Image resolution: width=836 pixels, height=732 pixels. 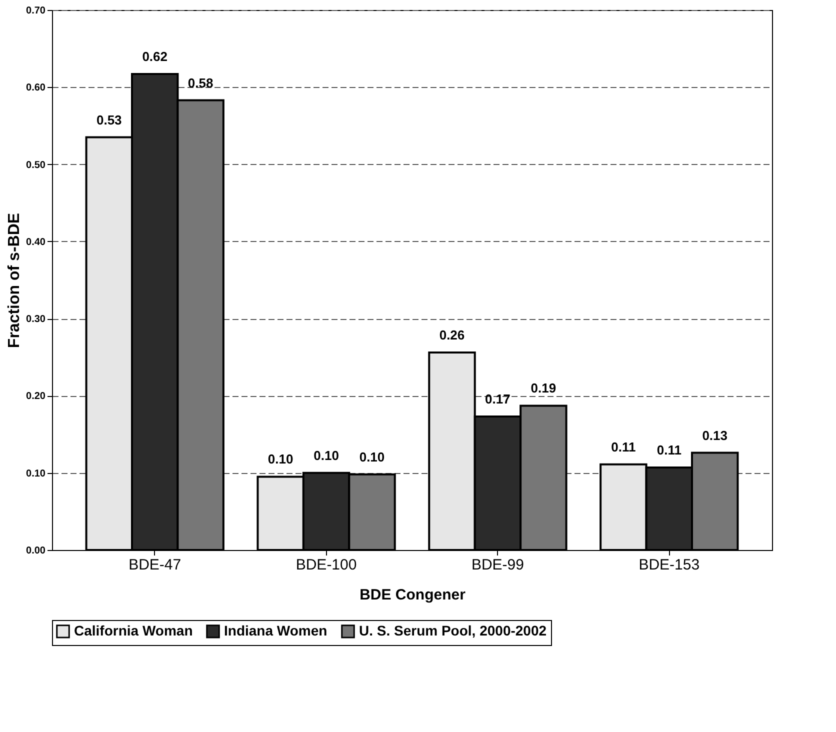 What do you see at coordinates (452, 335) in the screenshot?
I see `data-label: 0.26` at bounding box center [452, 335].